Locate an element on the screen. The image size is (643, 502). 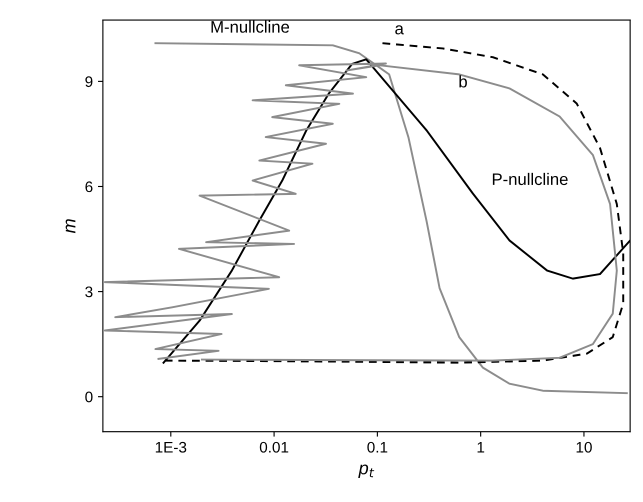
series-label: a is located at coordinates (399, 29).